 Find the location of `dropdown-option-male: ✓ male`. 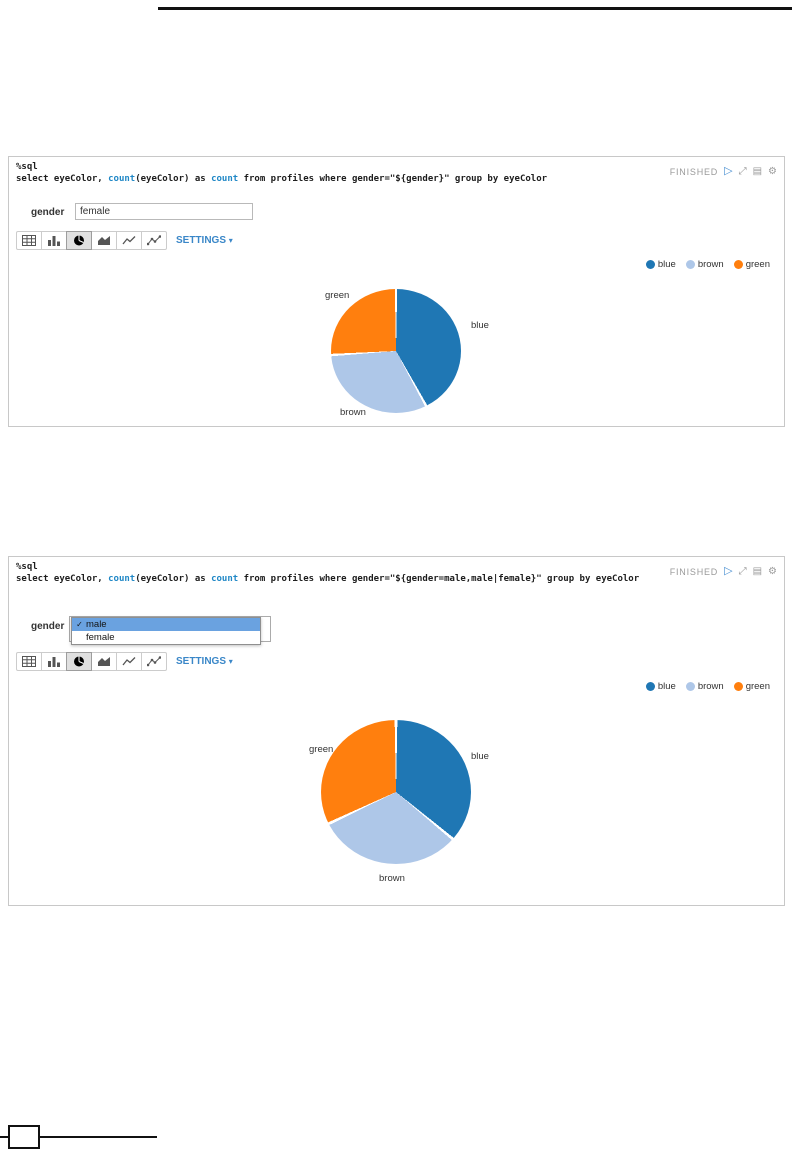

dropdown-option-male: ✓ male is located at coordinates (166, 624).